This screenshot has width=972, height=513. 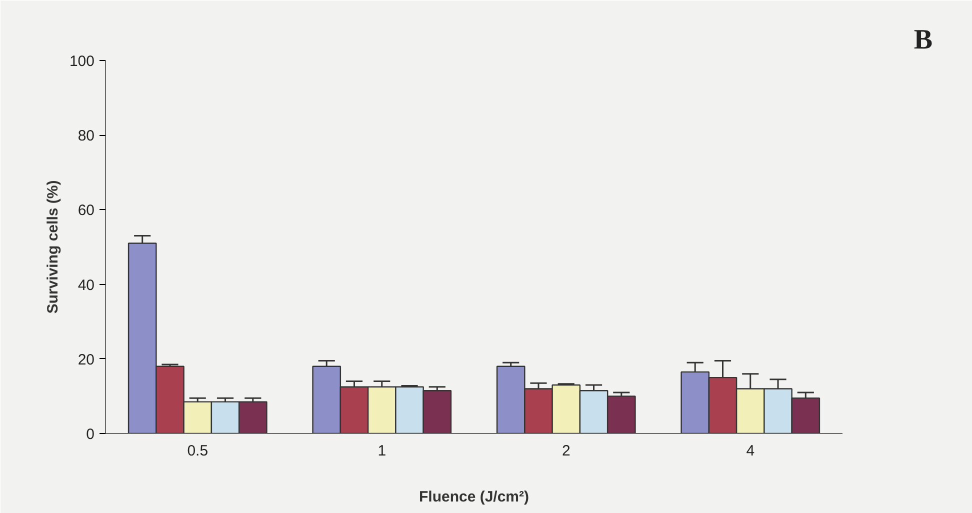 I want to click on y-tick-label: 60, so click(x=86, y=211).